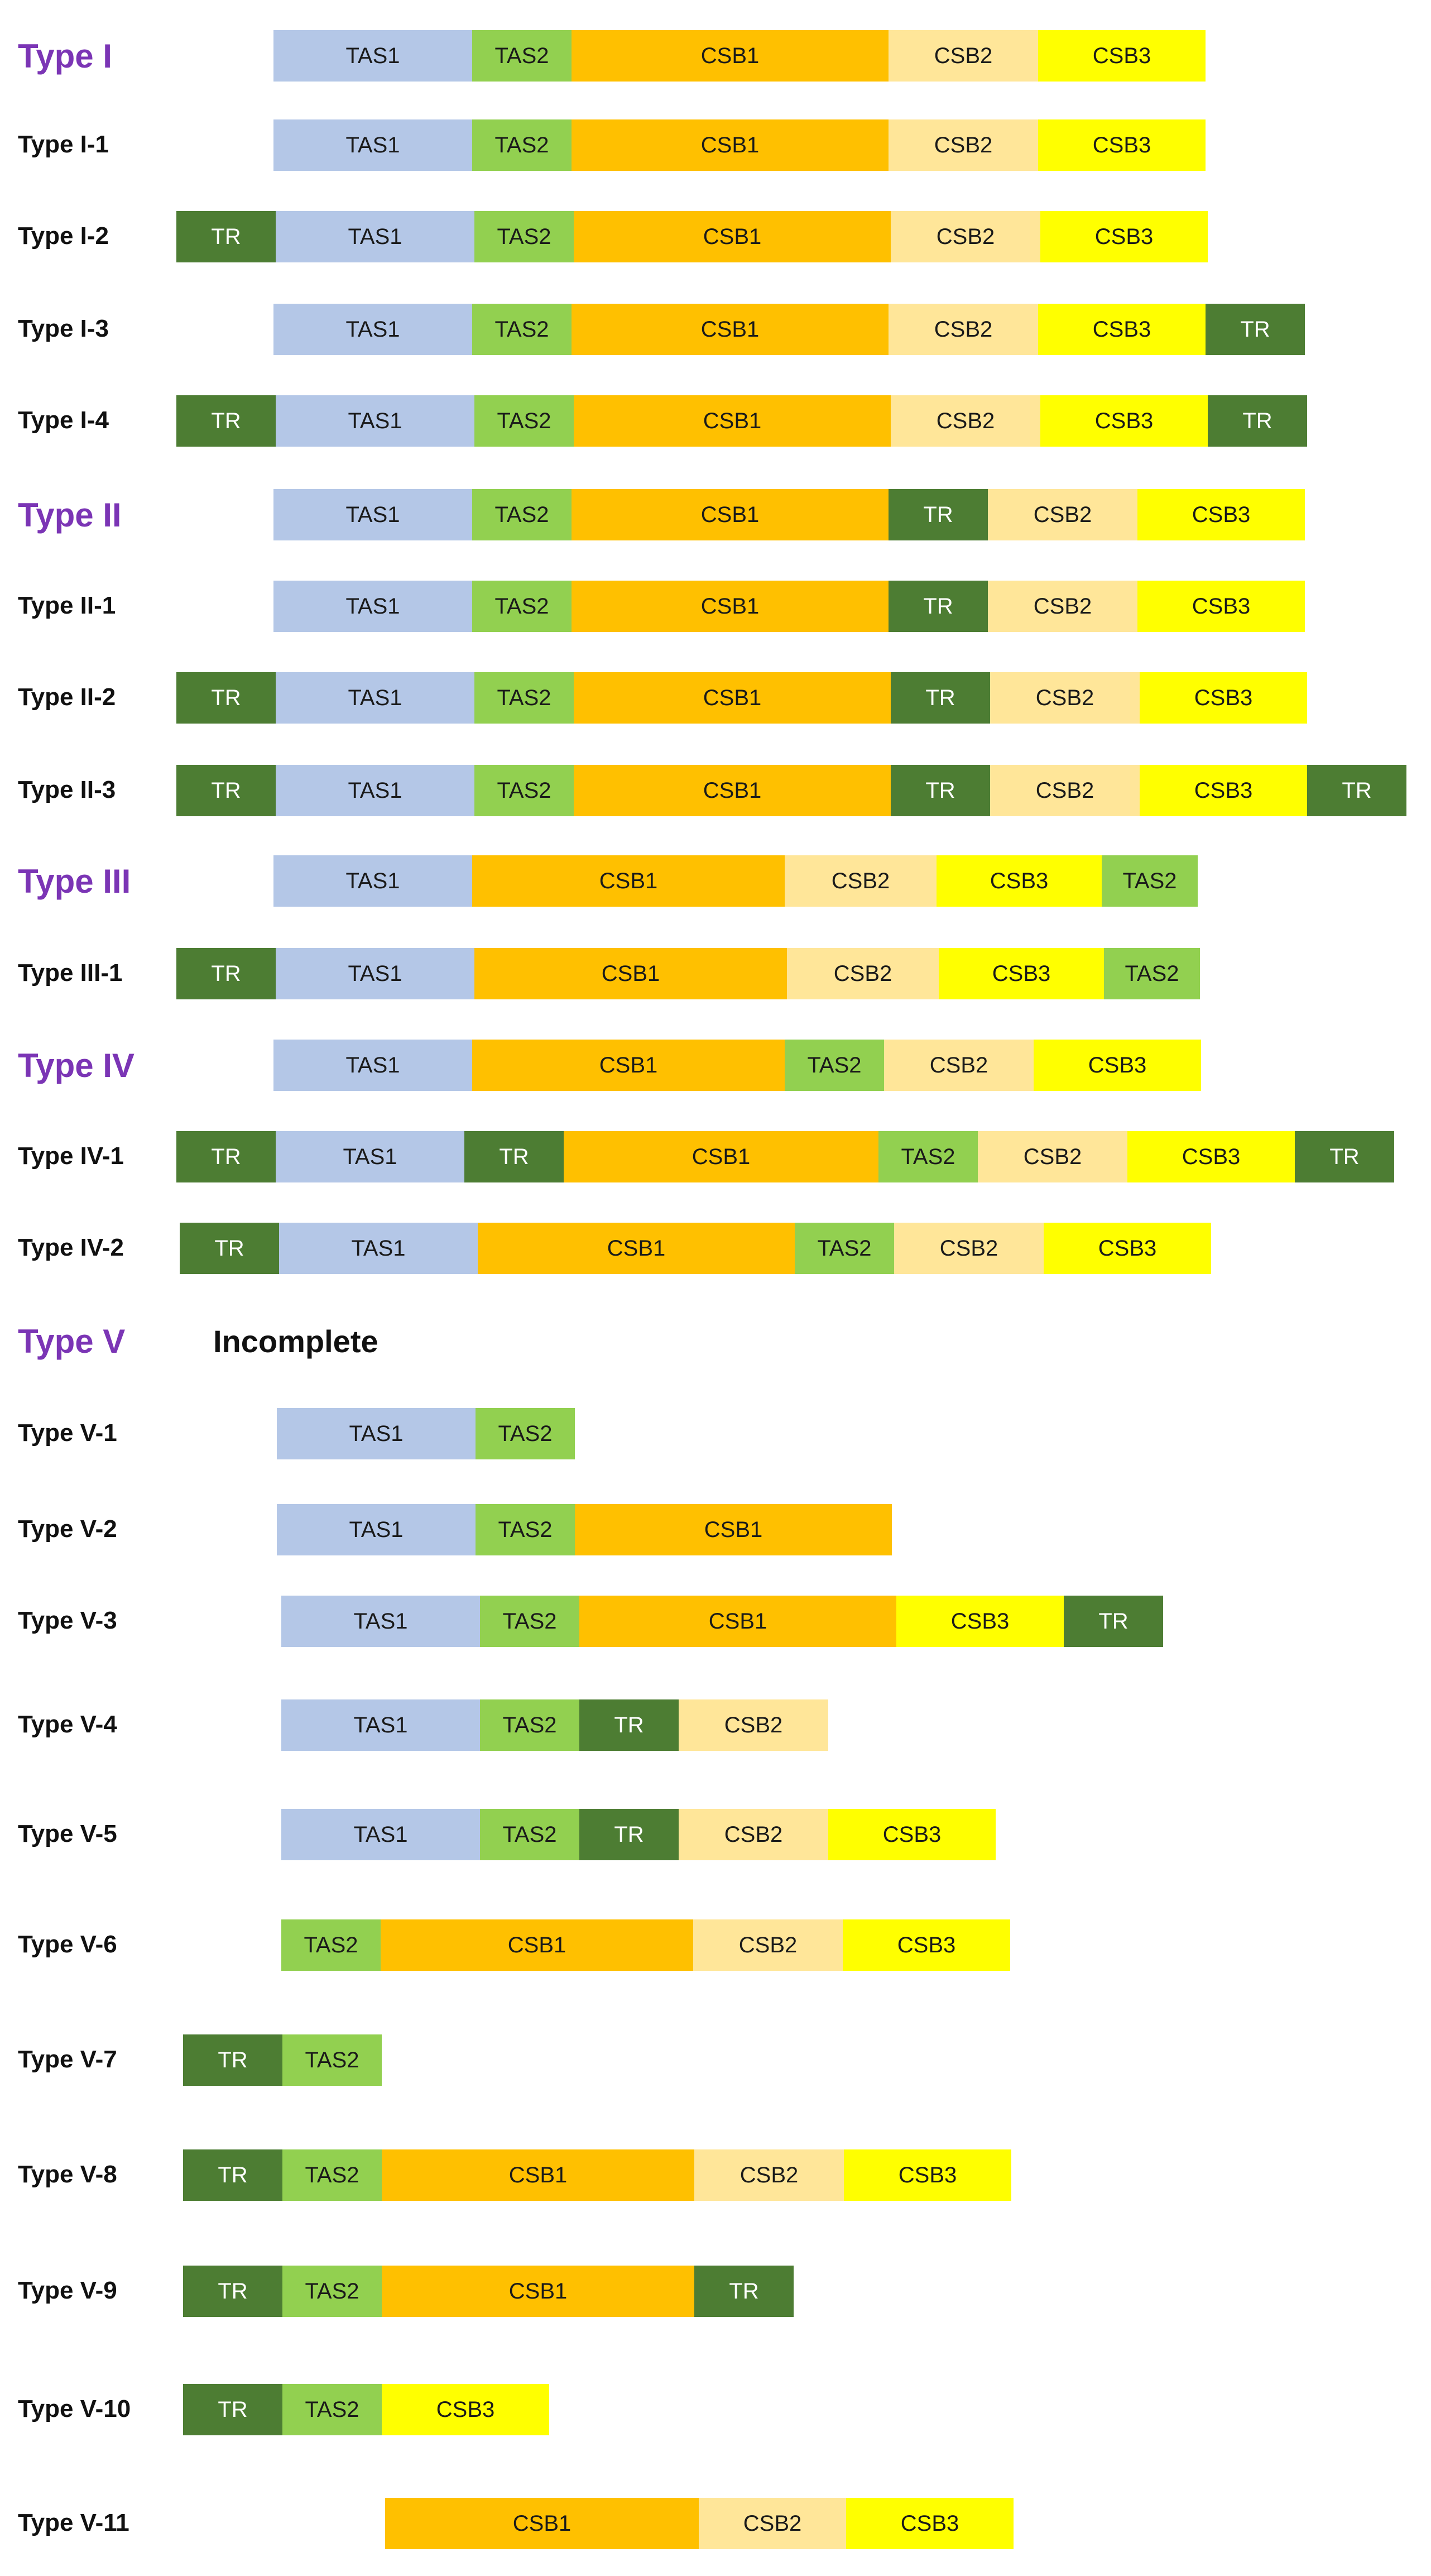 The height and width of the screenshot is (2576, 1431). Describe the element at coordinates (73, 2522) in the screenshot. I see `row-label: Type V-11` at that location.